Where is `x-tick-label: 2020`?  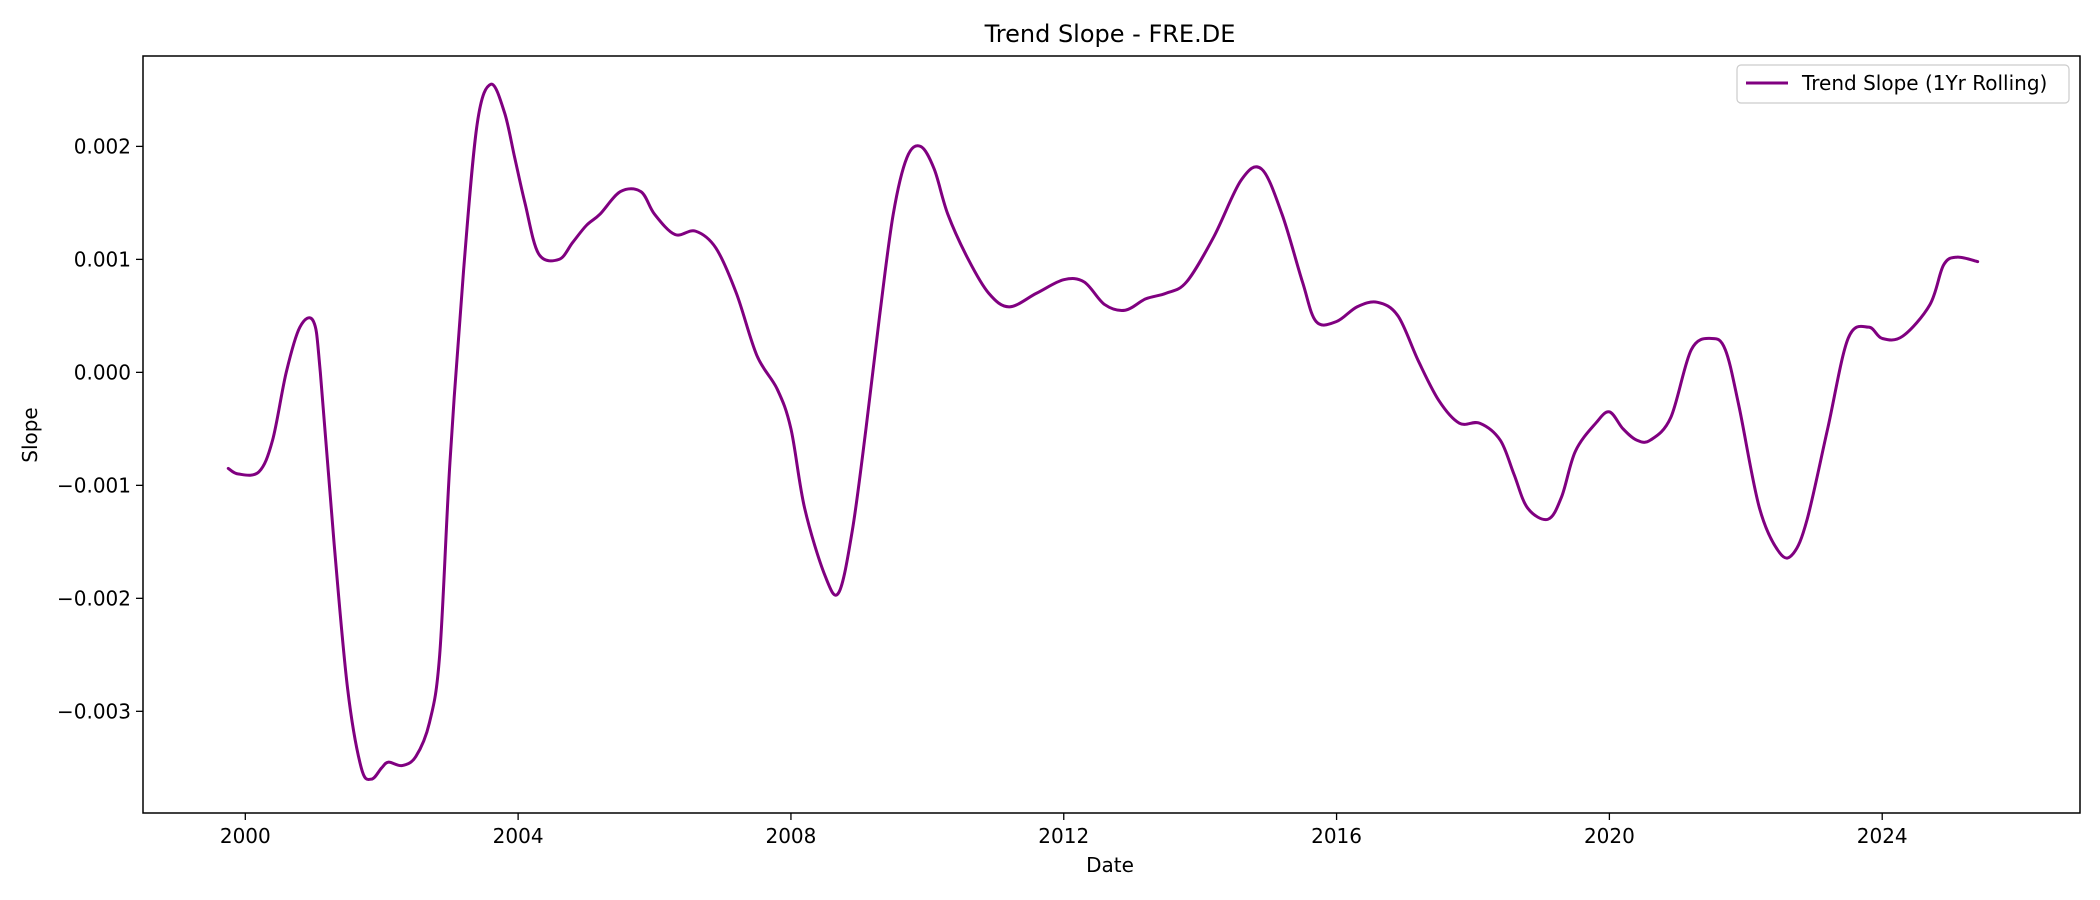
x-tick-label: 2020 is located at coordinates (1609, 836).